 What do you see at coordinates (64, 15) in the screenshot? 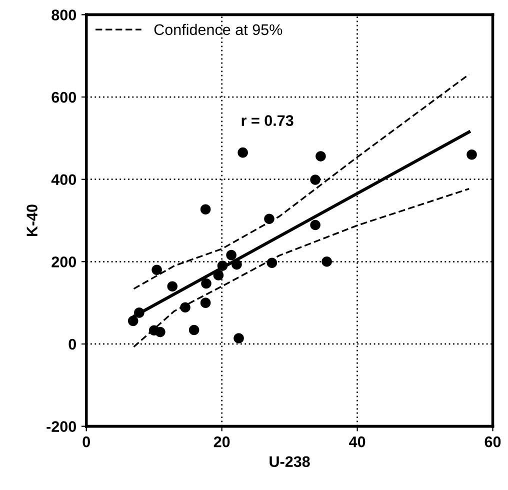
I see `y-tick-label: 800` at bounding box center [64, 15].